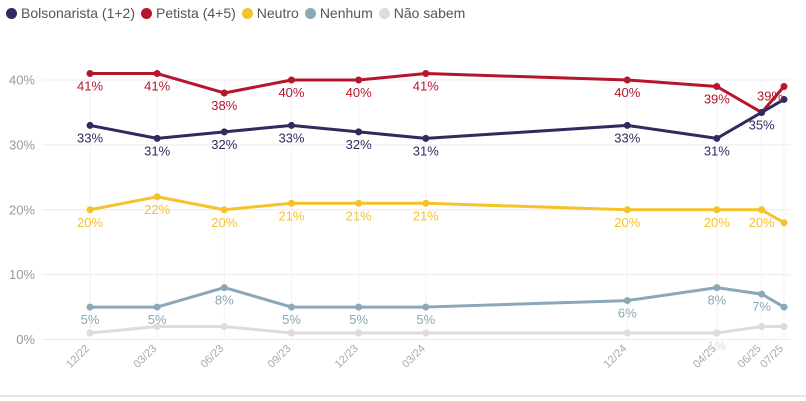  What do you see at coordinates (22, 274) in the screenshot?
I see `y-tick-label: 10%` at bounding box center [22, 274].